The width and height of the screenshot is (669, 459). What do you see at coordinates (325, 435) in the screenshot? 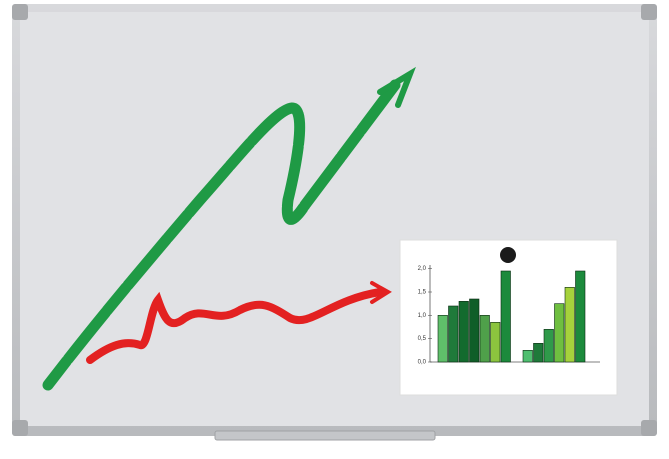
I see `marker-tray` at bounding box center [325, 435].